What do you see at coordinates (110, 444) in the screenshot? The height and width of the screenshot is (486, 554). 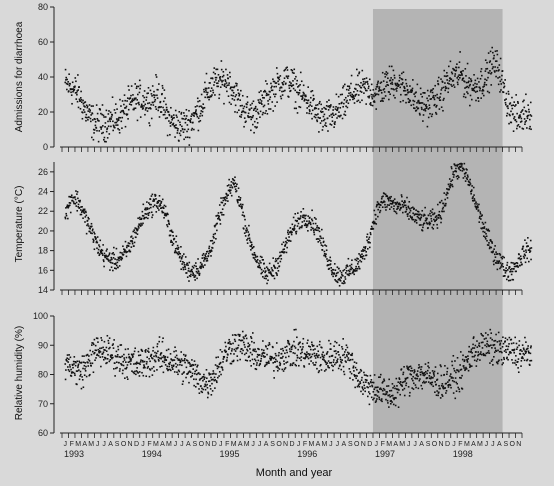 I see `month-tick-label: A` at bounding box center [110, 444].